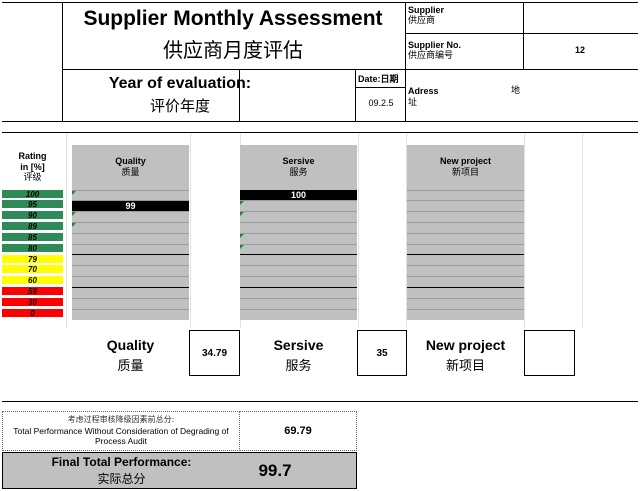 This screenshot has height=491, width=640. What do you see at coordinates (32, 259) in the screenshot?
I see `rating-level: 79` at bounding box center [32, 259].